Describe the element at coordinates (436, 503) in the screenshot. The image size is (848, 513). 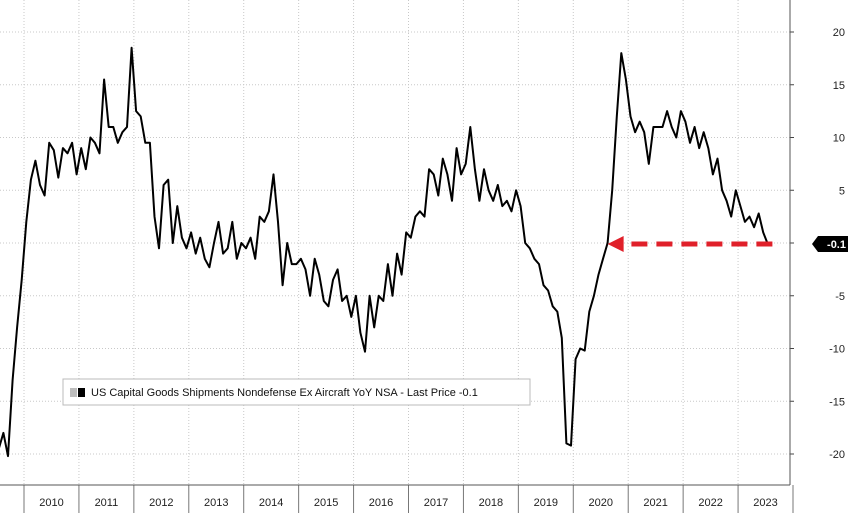
I see `x-tick-label: 2017` at that location.